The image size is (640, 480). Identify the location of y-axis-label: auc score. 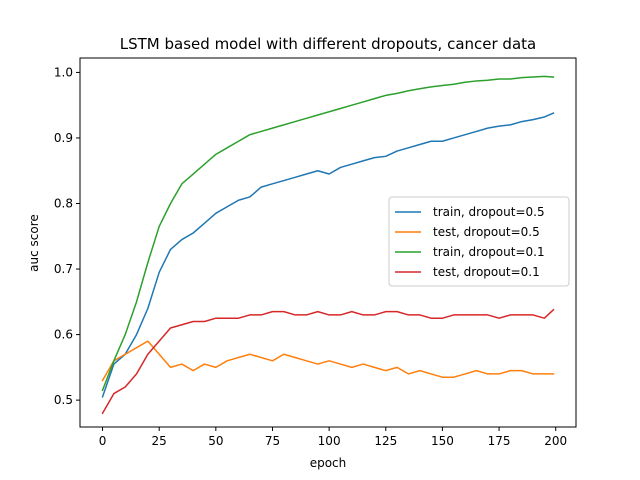
(34, 243).